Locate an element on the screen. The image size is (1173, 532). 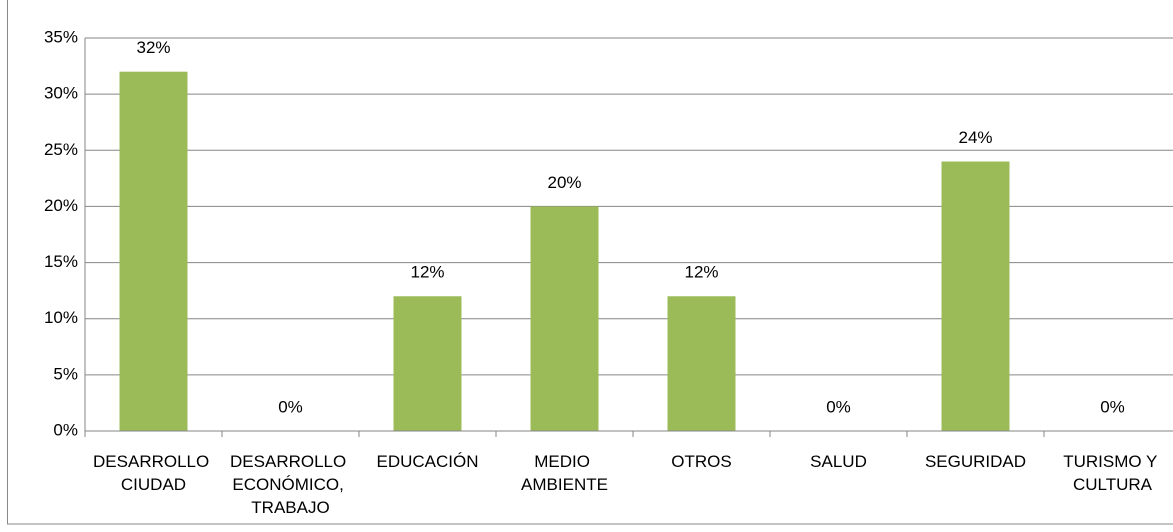
x-tick-label: DESARROLLO CIUDAD is located at coordinates (153, 473).